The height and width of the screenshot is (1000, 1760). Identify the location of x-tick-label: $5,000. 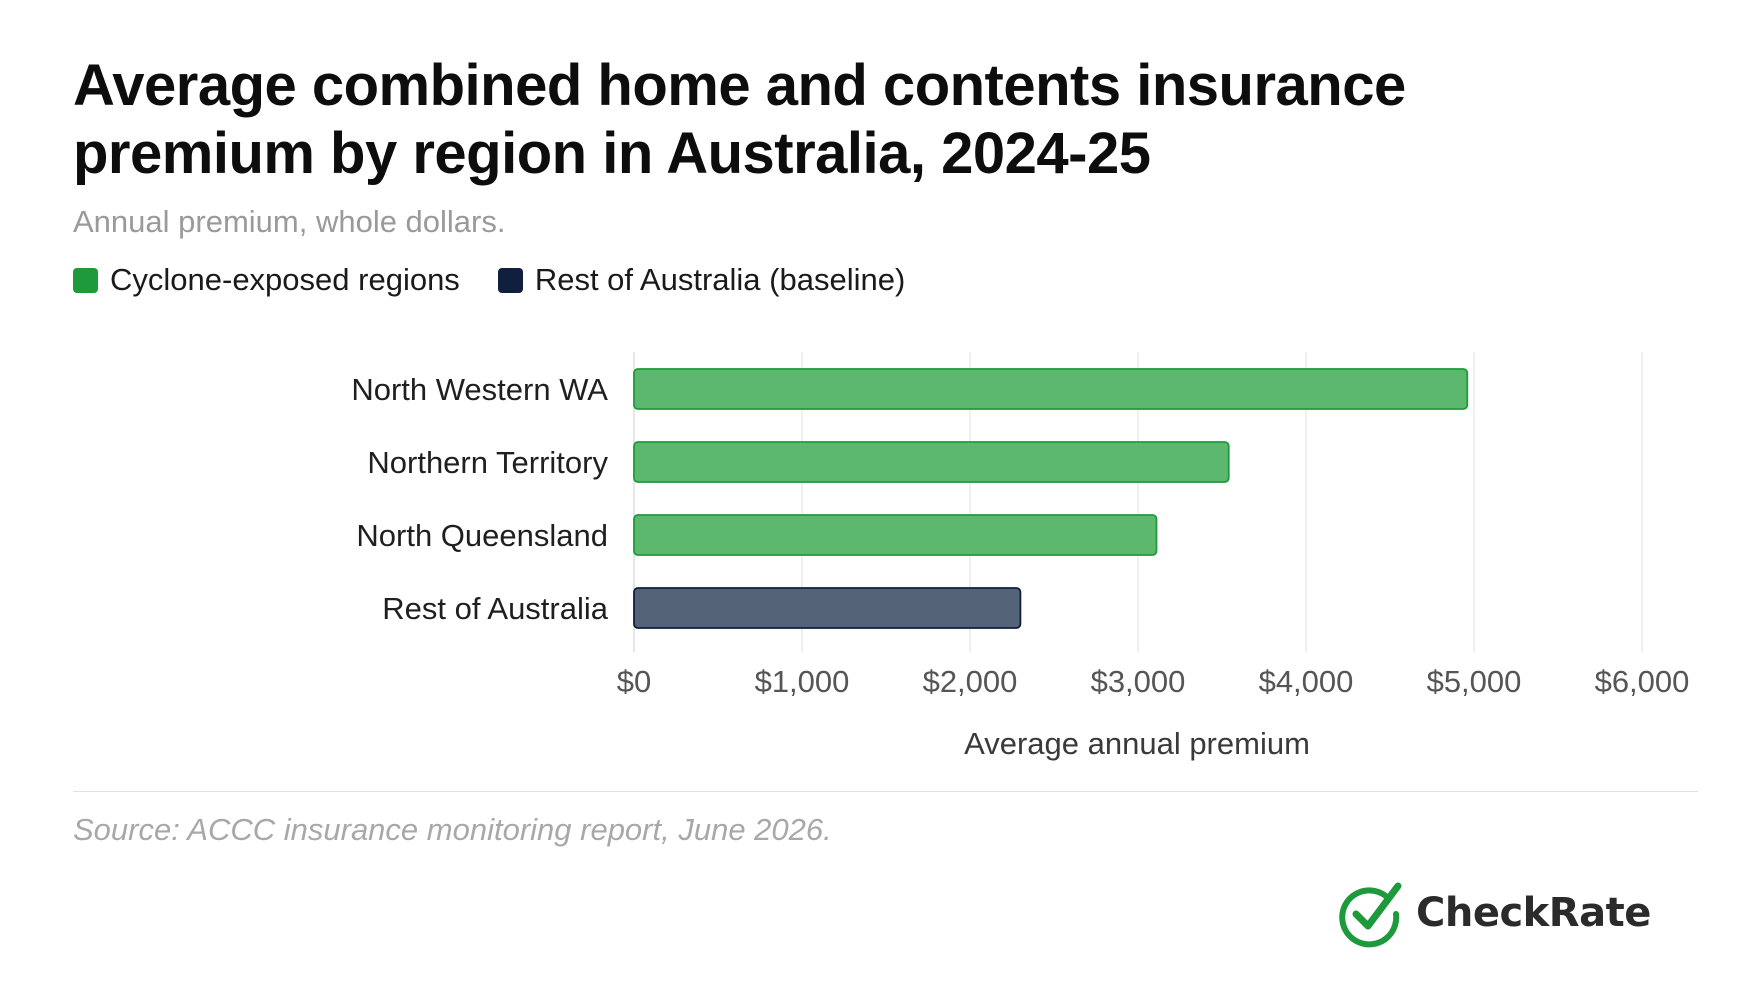
(1474, 681).